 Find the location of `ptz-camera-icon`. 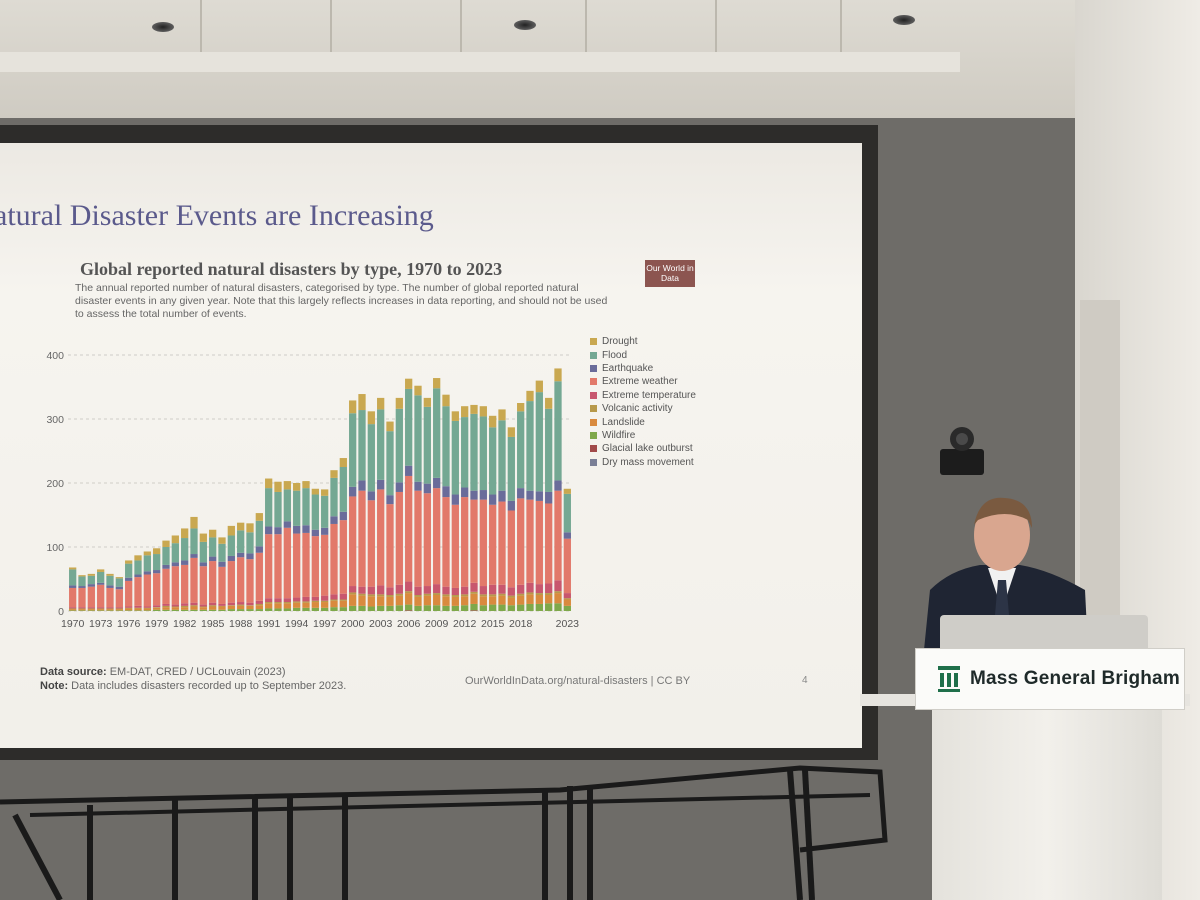

ptz-camera-icon is located at coordinates (962, 451).